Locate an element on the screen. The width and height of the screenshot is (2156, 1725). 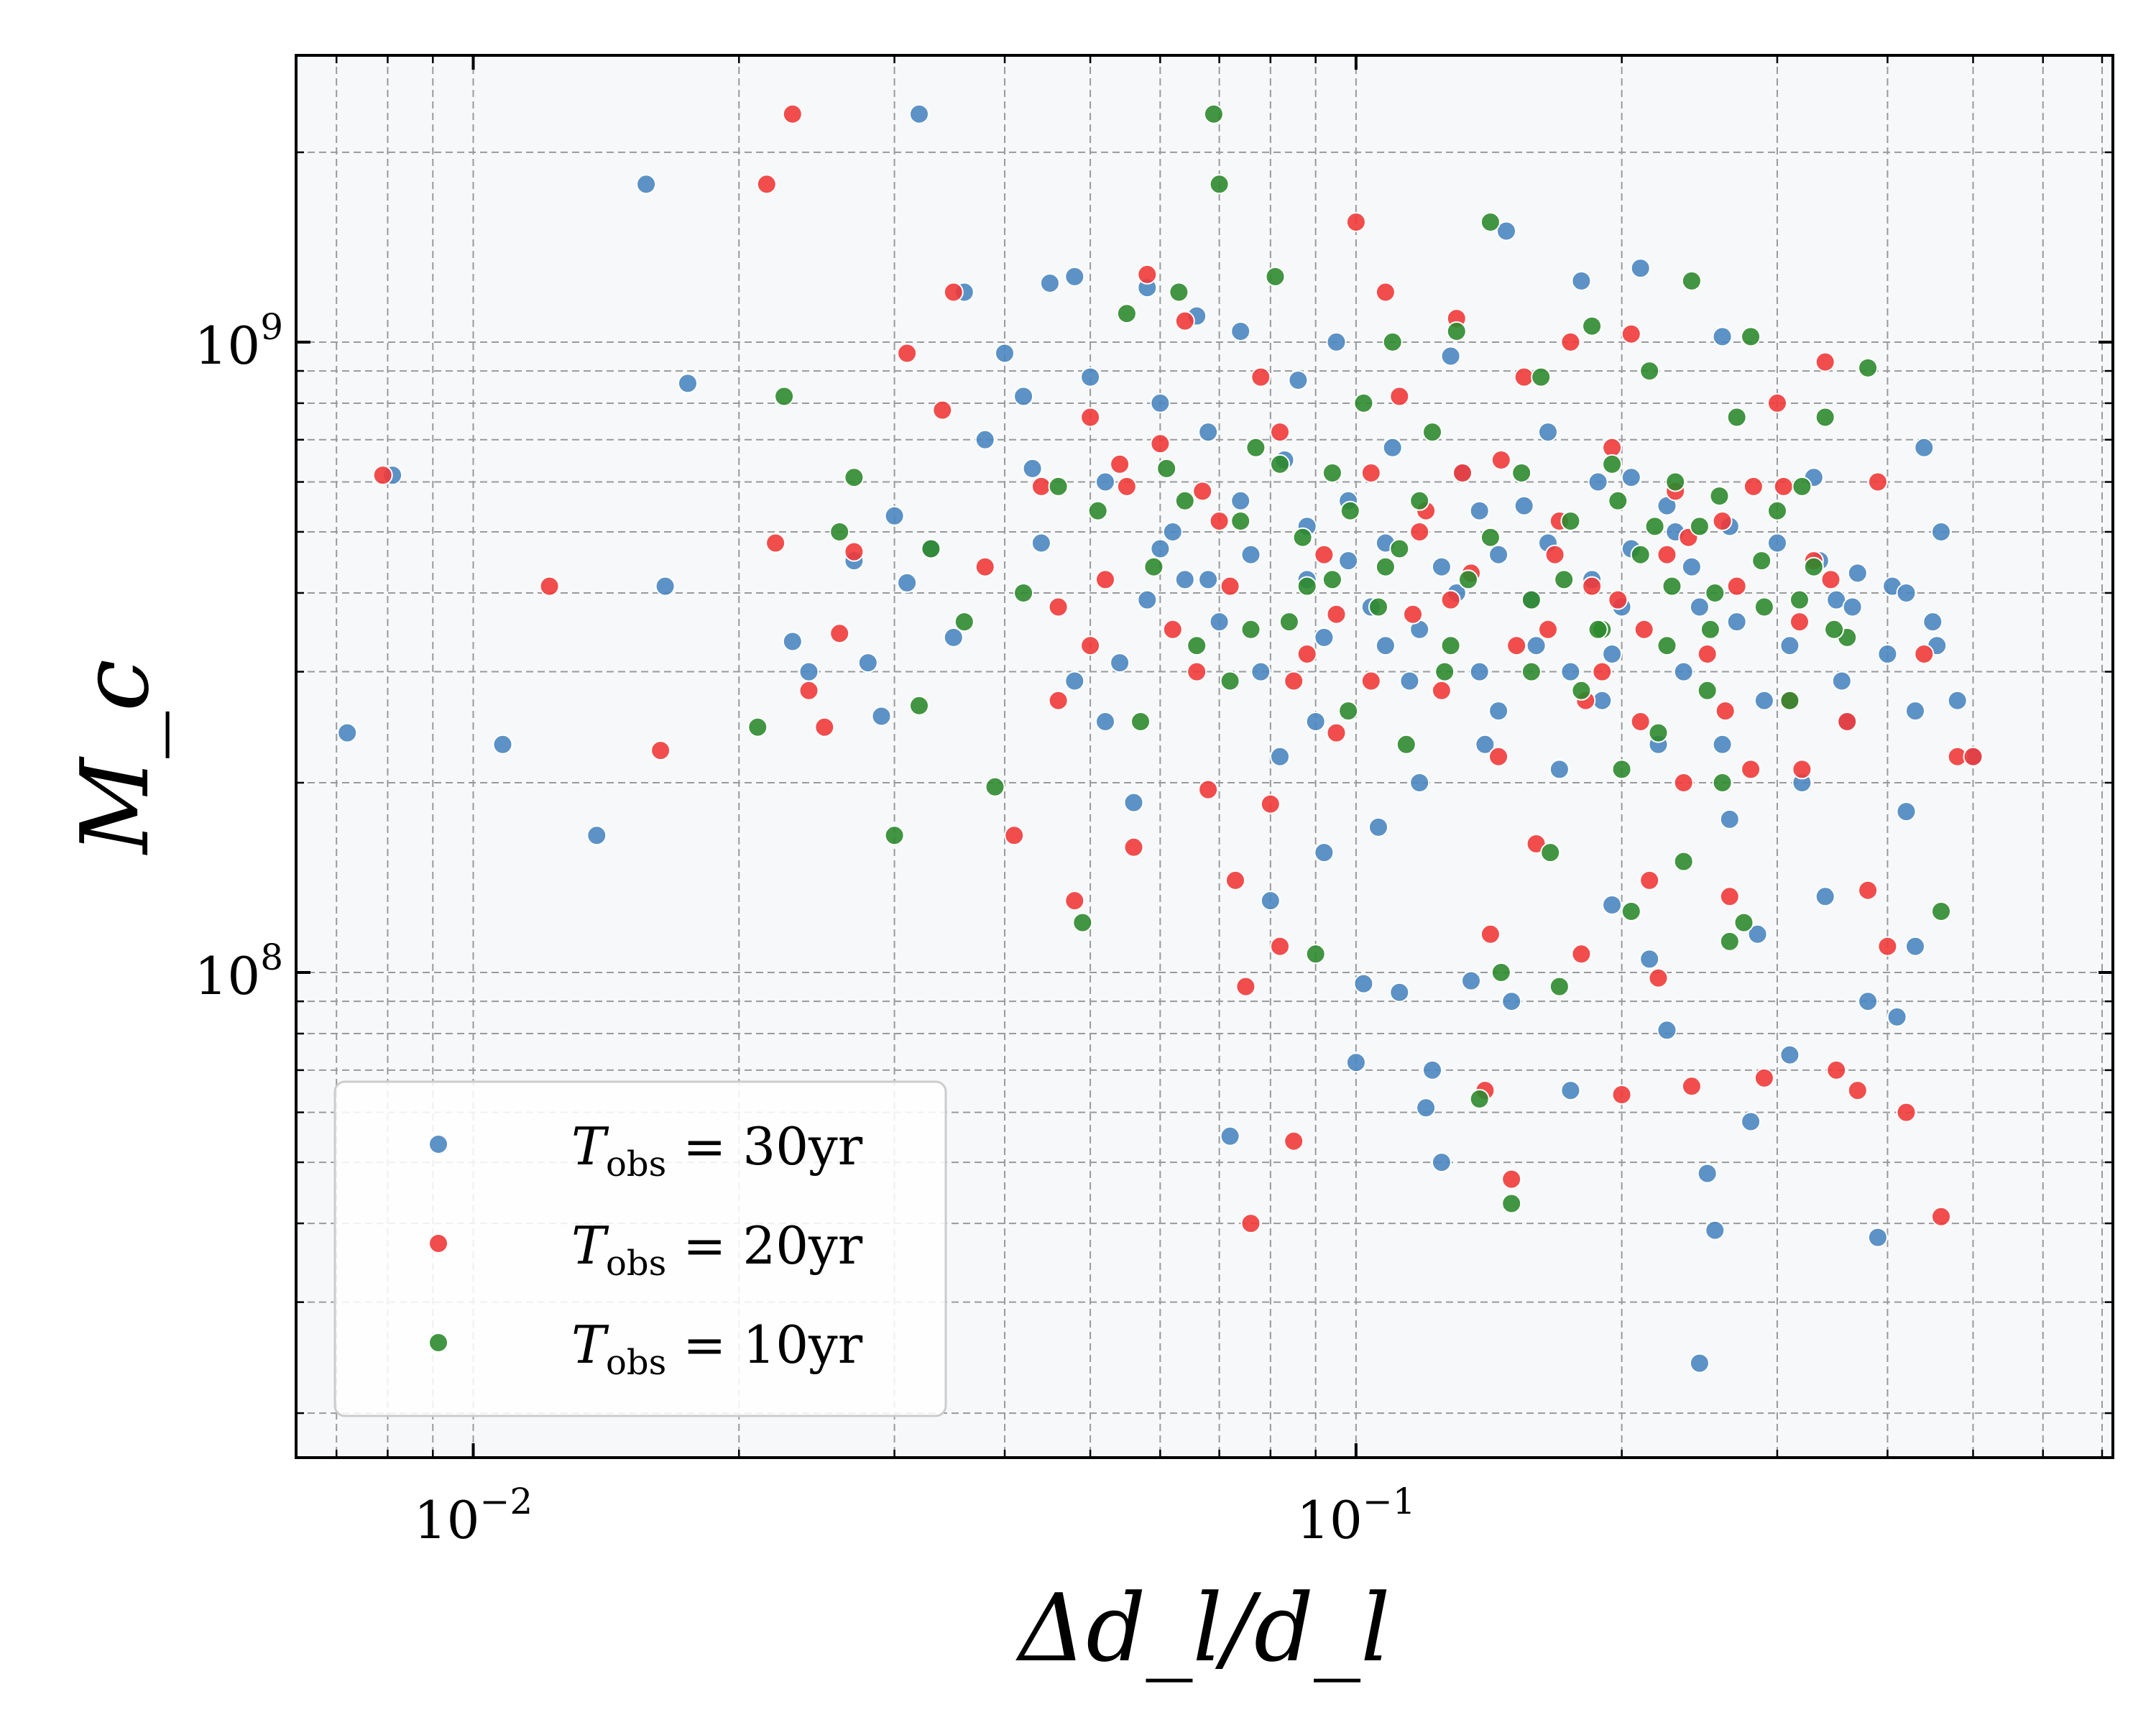
legend-label: Tobs = 20yr is located at coordinates (717, 1249).